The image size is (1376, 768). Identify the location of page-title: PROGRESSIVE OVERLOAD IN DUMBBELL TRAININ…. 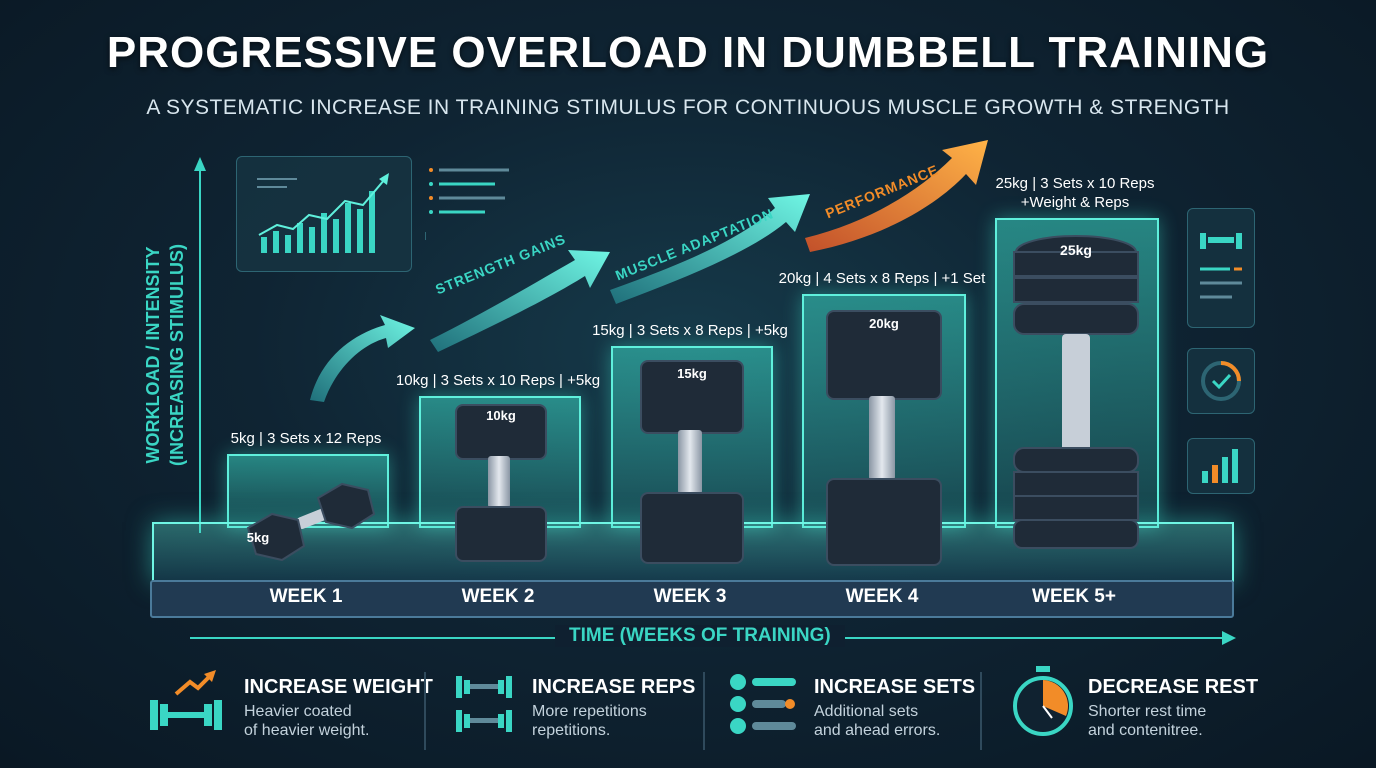
(688, 52).